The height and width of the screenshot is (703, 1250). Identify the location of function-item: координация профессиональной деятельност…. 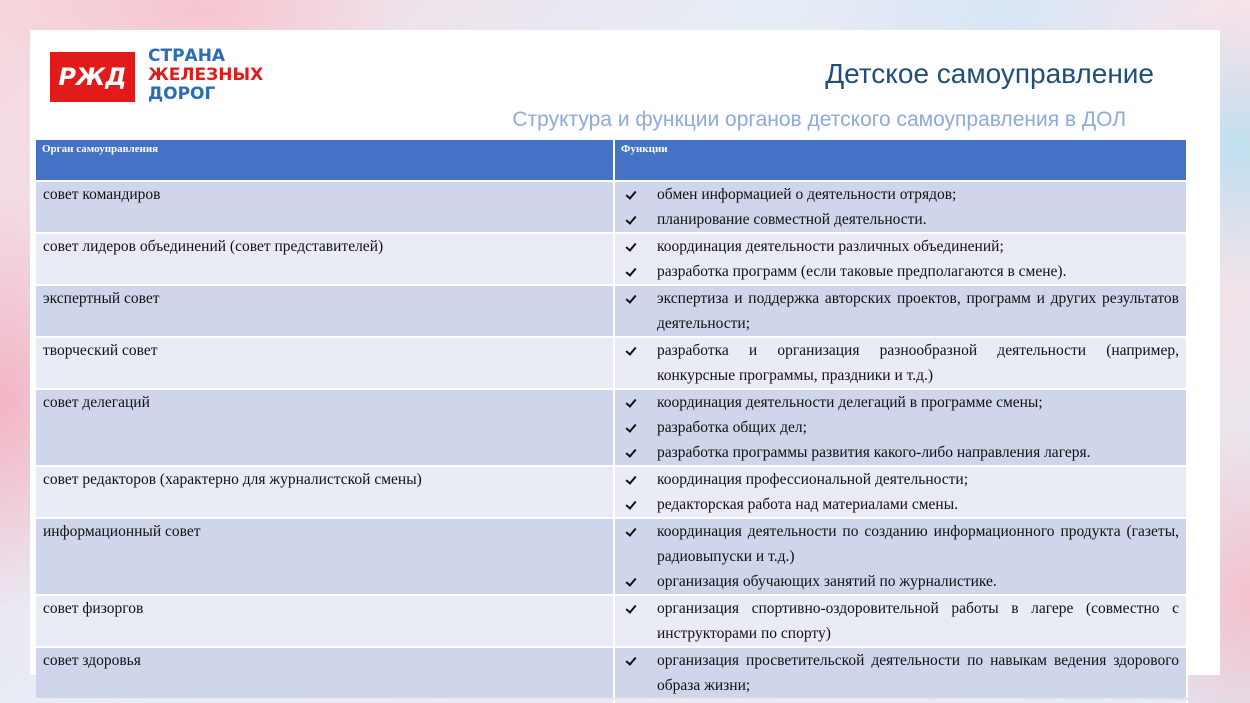
(900, 479).